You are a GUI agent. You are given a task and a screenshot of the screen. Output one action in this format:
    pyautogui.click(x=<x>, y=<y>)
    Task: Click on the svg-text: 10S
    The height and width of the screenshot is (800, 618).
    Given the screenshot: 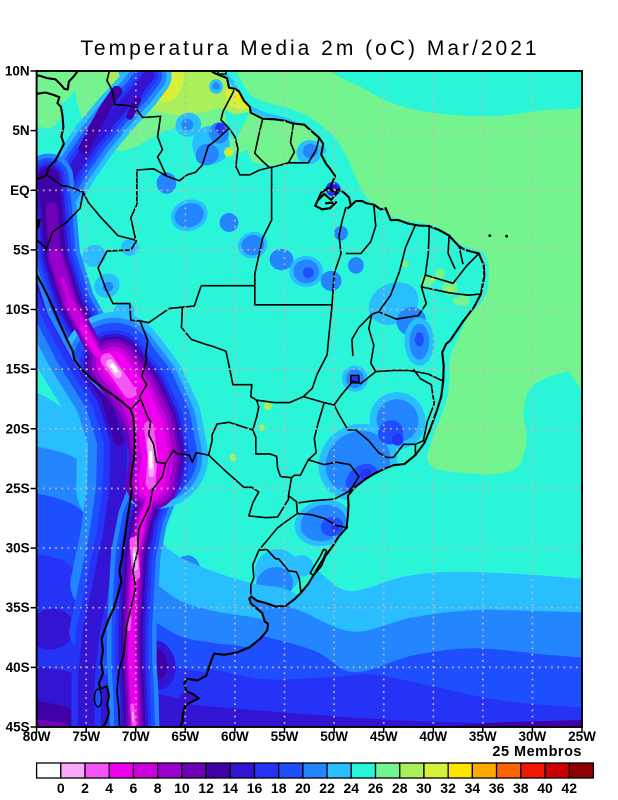 What is the action you would take?
    pyautogui.click(x=18, y=309)
    